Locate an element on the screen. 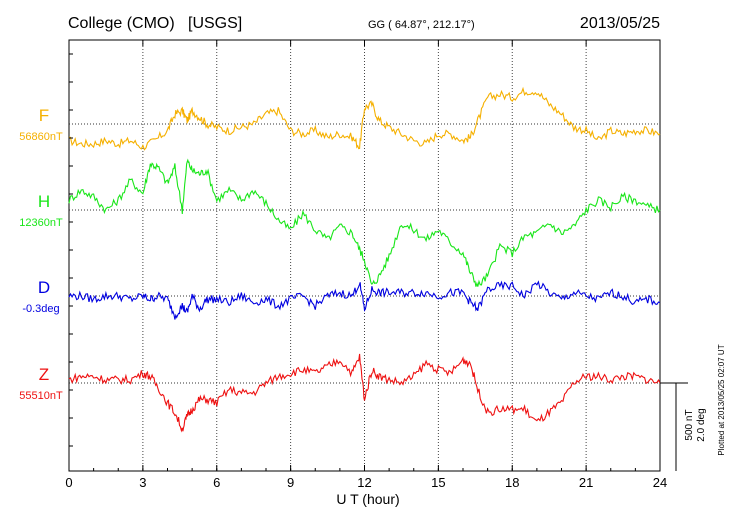 The image size is (730, 520). series-name-D: D is located at coordinates (44, 287).